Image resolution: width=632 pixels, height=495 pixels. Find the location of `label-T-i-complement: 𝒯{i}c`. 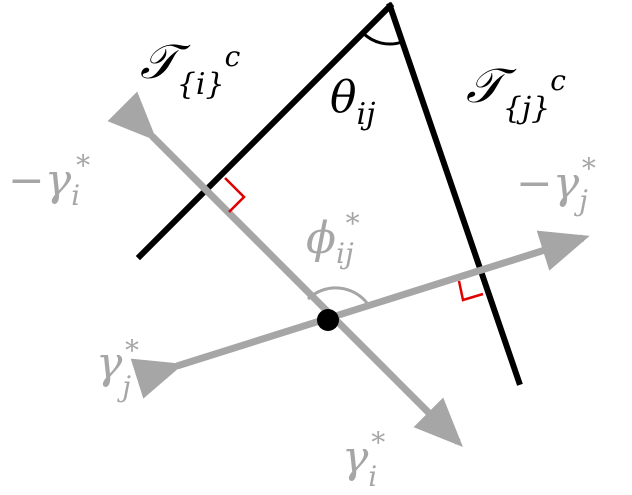

label-T-i-complement: 𝒯{i}c is located at coordinates (190, 68).